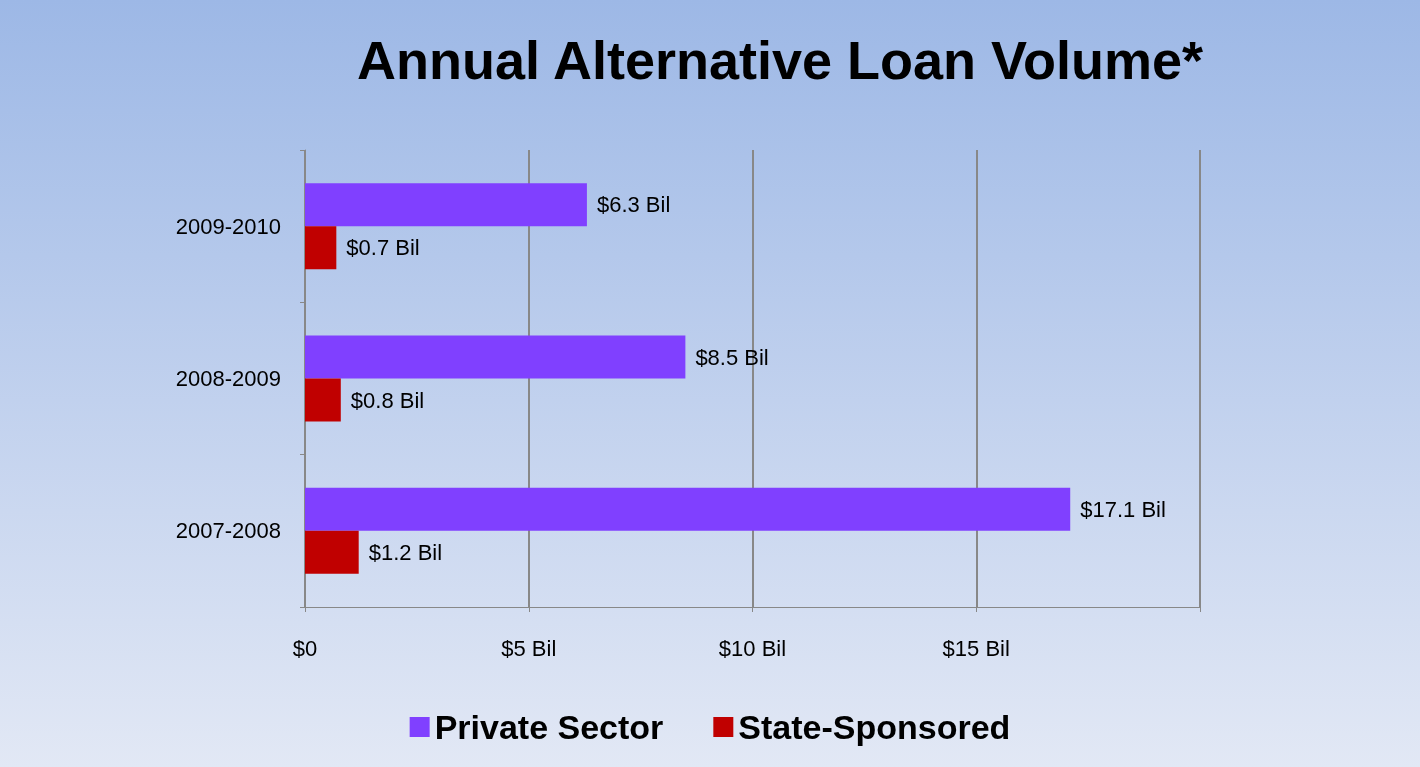  I want to click on data-label: $6.3 Bil, so click(633, 205).